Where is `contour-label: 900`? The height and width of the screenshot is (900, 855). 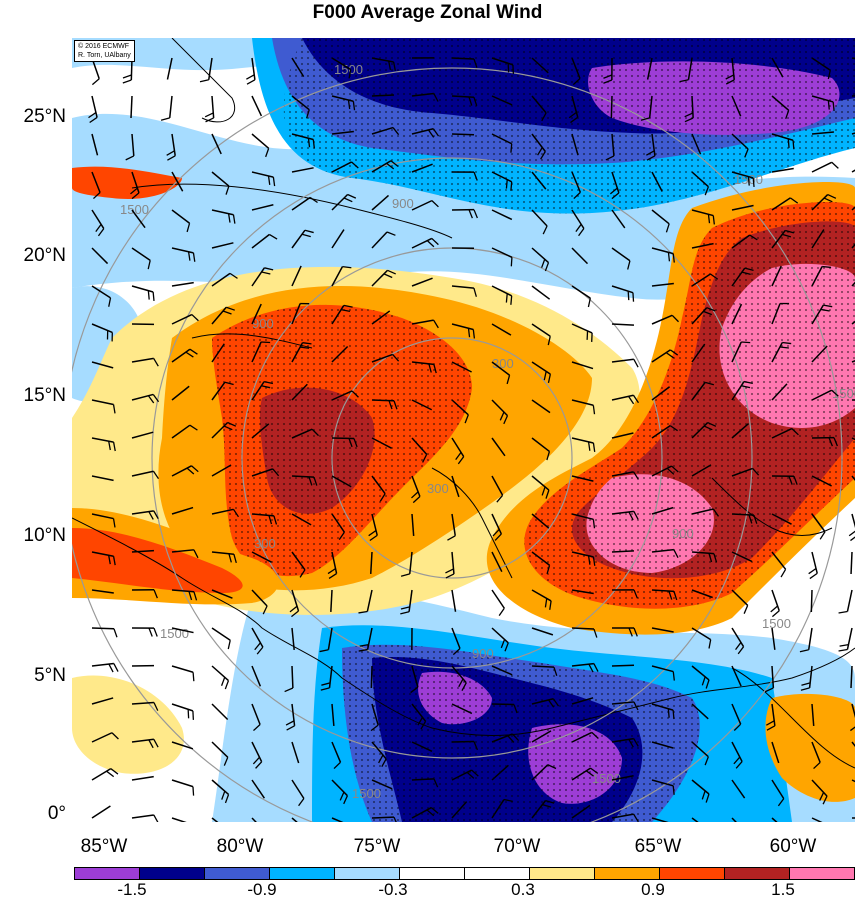 contour-label: 900 is located at coordinates (483, 653).